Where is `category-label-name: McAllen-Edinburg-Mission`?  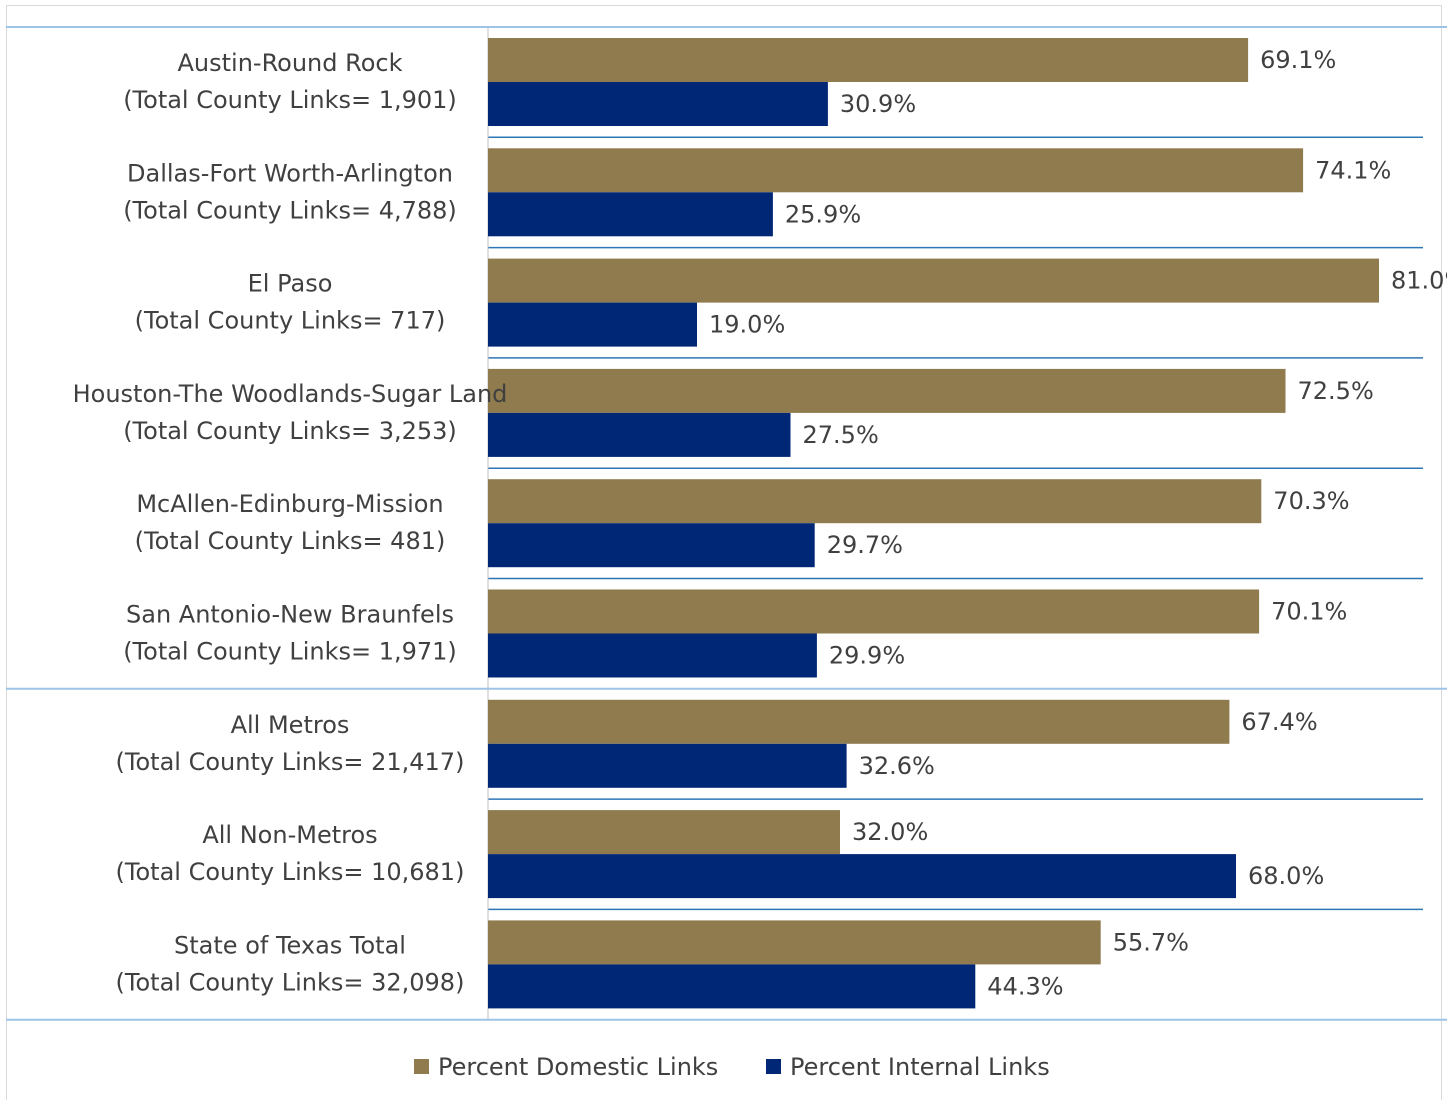
category-label-name: McAllen-Edinburg-Mission is located at coordinates (289, 504).